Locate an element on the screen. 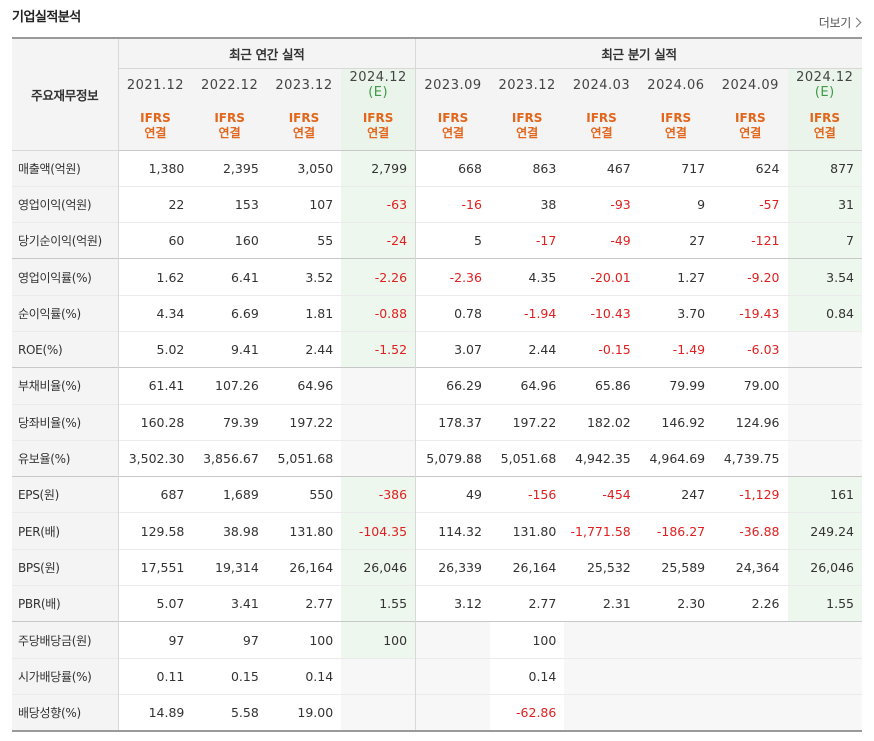 The width and height of the screenshot is (874, 741). table-cell: 2,395 is located at coordinates (240, 168).